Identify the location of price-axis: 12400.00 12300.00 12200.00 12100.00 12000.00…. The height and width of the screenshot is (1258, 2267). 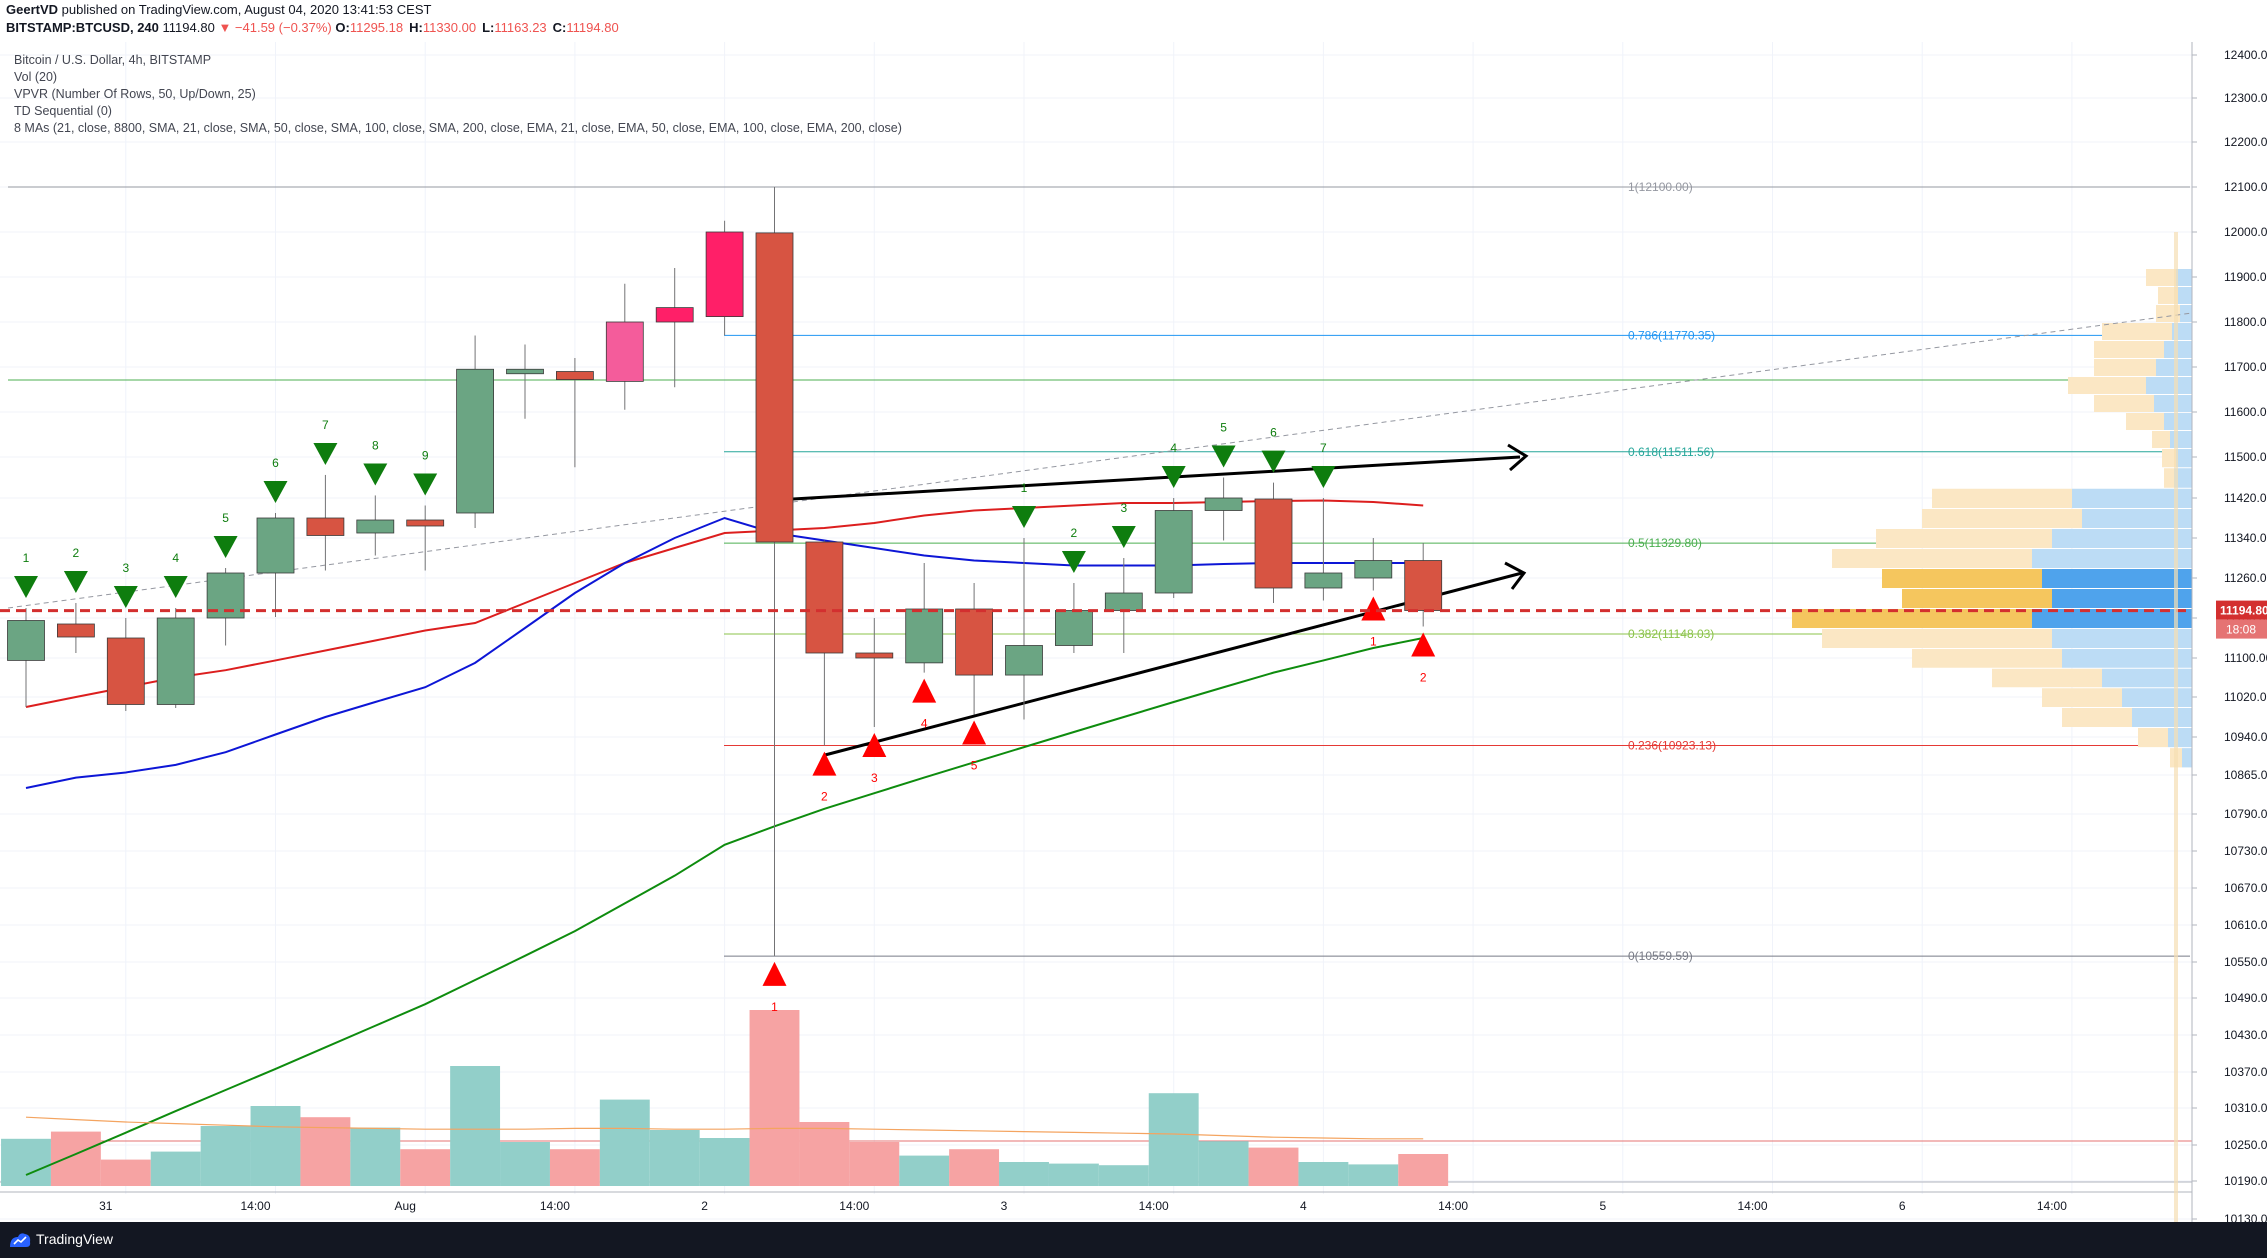
(2220, 632).